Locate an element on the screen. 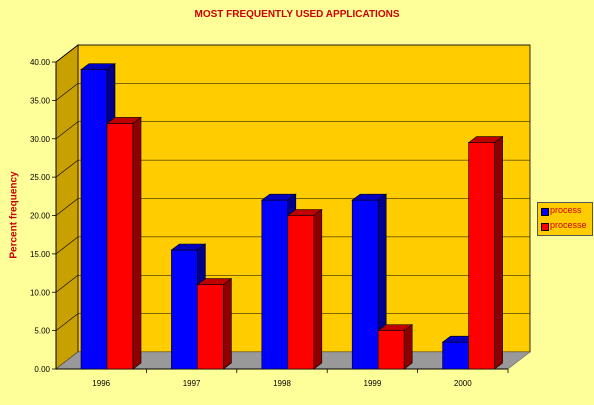 Image resolution: width=594 pixels, height=405 pixels. y-tick-label: 35.00 is located at coordinates (40, 100).